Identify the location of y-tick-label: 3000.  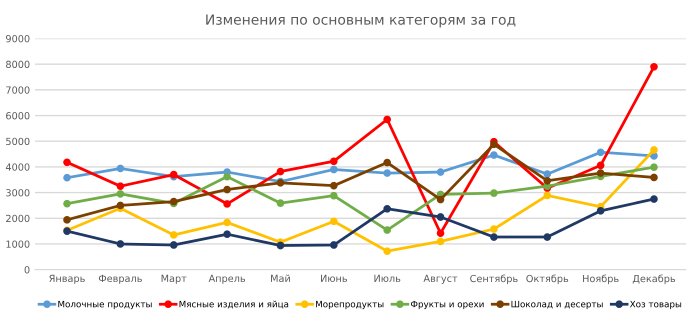
(18, 192).